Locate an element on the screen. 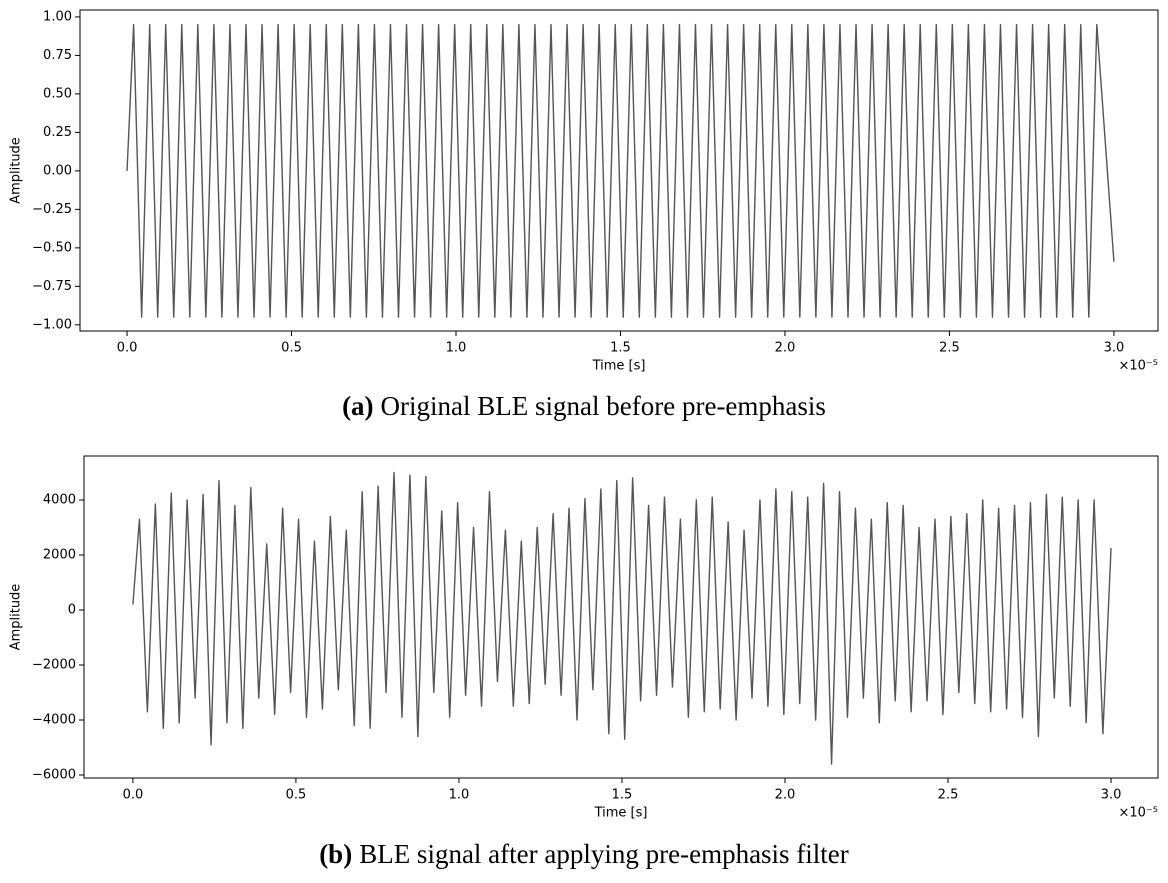 The height and width of the screenshot is (883, 1168). caption-label: (b) is located at coordinates (335, 854).